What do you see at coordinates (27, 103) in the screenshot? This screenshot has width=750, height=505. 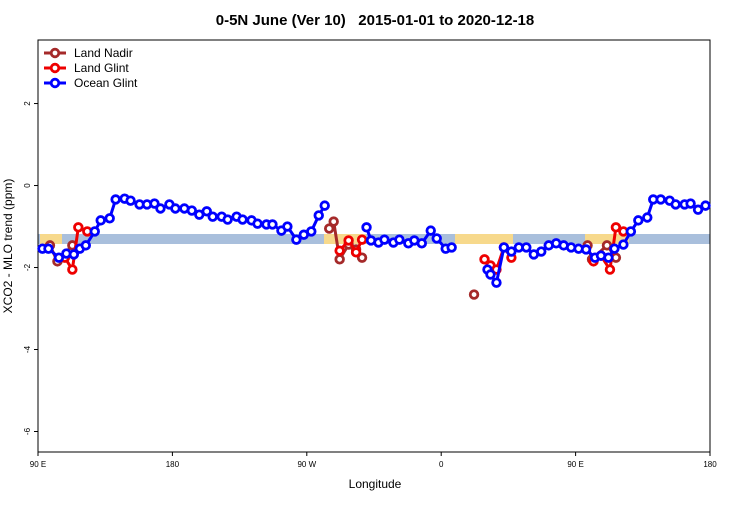 I see `y-tick-label: 2` at bounding box center [27, 103].